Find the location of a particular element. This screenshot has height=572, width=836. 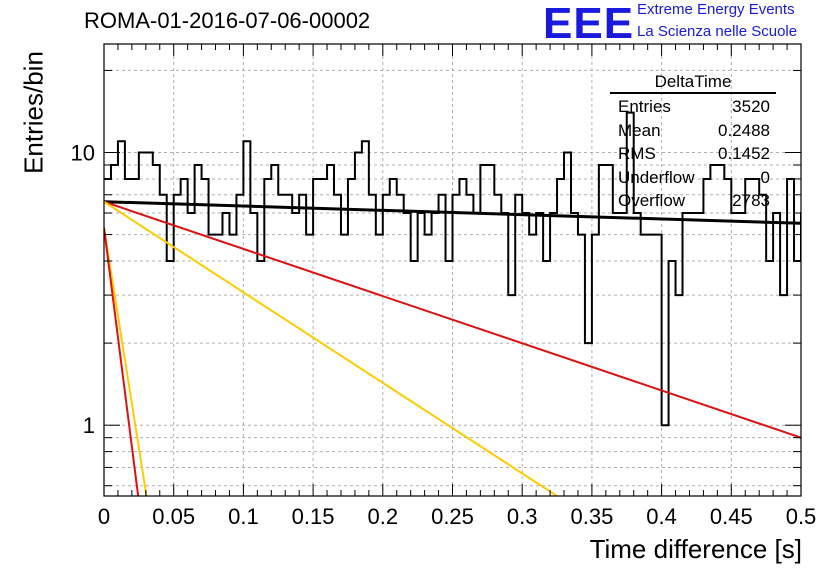

x-tick-label: 0.3 is located at coordinates (522, 516).